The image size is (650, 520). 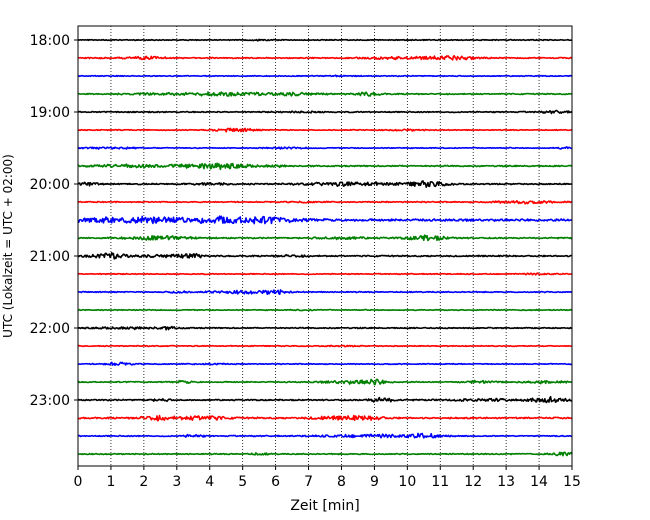 I want to click on y-tick-label: 19:00, so click(x=50, y=113).